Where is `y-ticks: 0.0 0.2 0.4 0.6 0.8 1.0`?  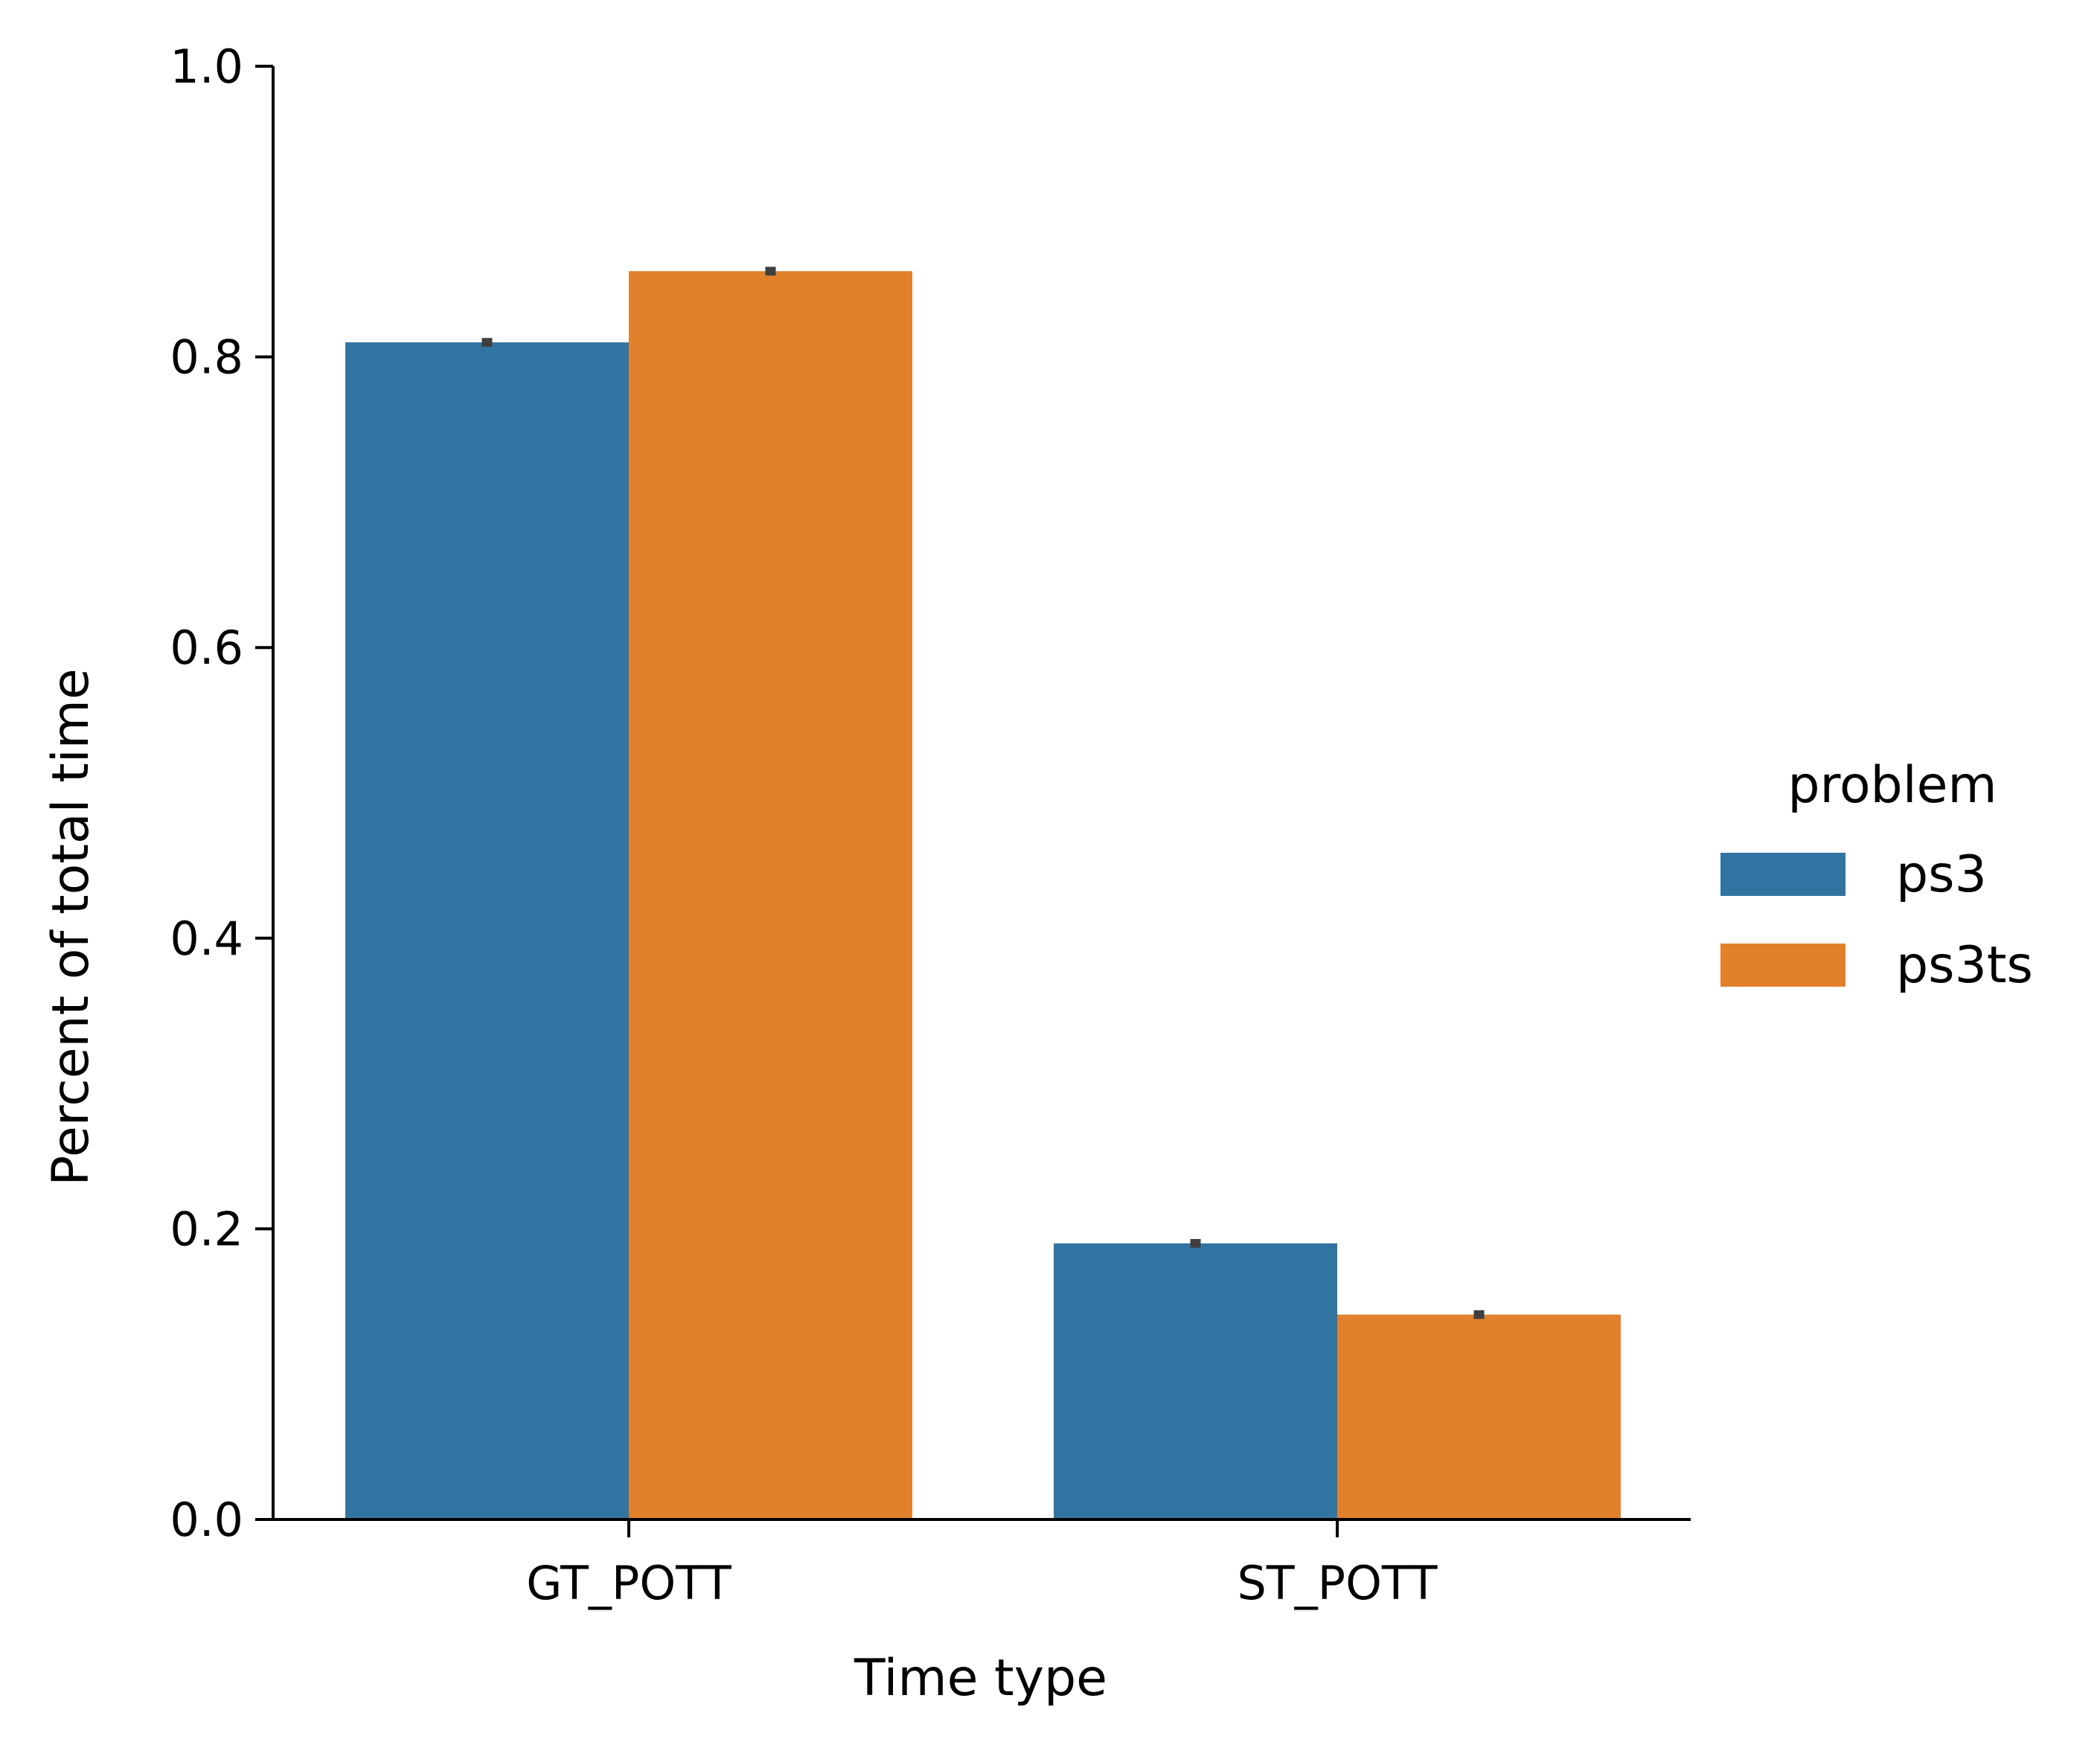 y-ticks: 0.0 0.2 0.4 0.6 0.8 1.0 is located at coordinates (221, 793).